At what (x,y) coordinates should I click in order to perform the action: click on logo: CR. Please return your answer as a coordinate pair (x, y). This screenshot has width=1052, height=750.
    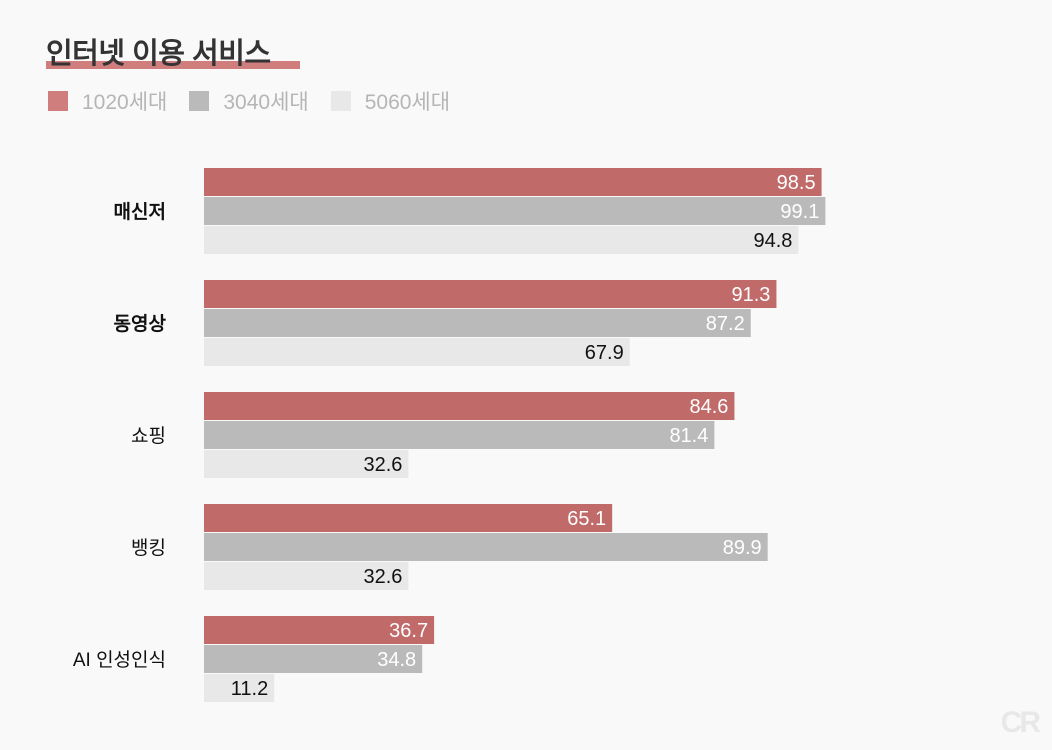
    Looking at the image, I should click on (1020, 722).